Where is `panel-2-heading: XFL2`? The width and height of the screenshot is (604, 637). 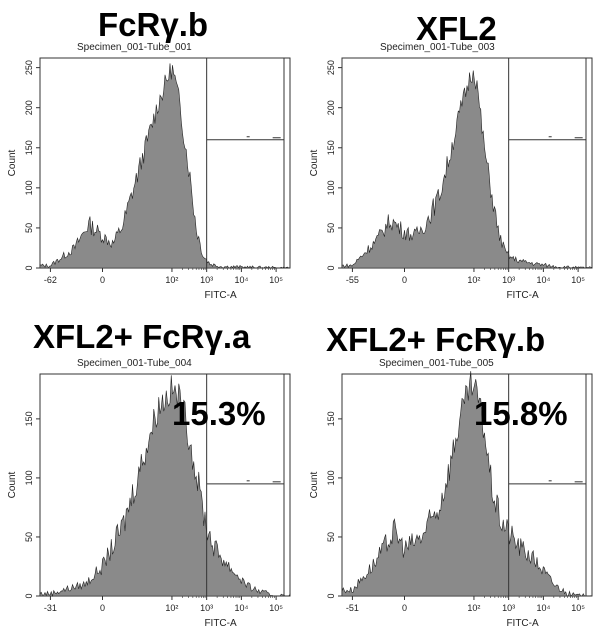 panel-2-heading: XFL2 is located at coordinates (456, 28).